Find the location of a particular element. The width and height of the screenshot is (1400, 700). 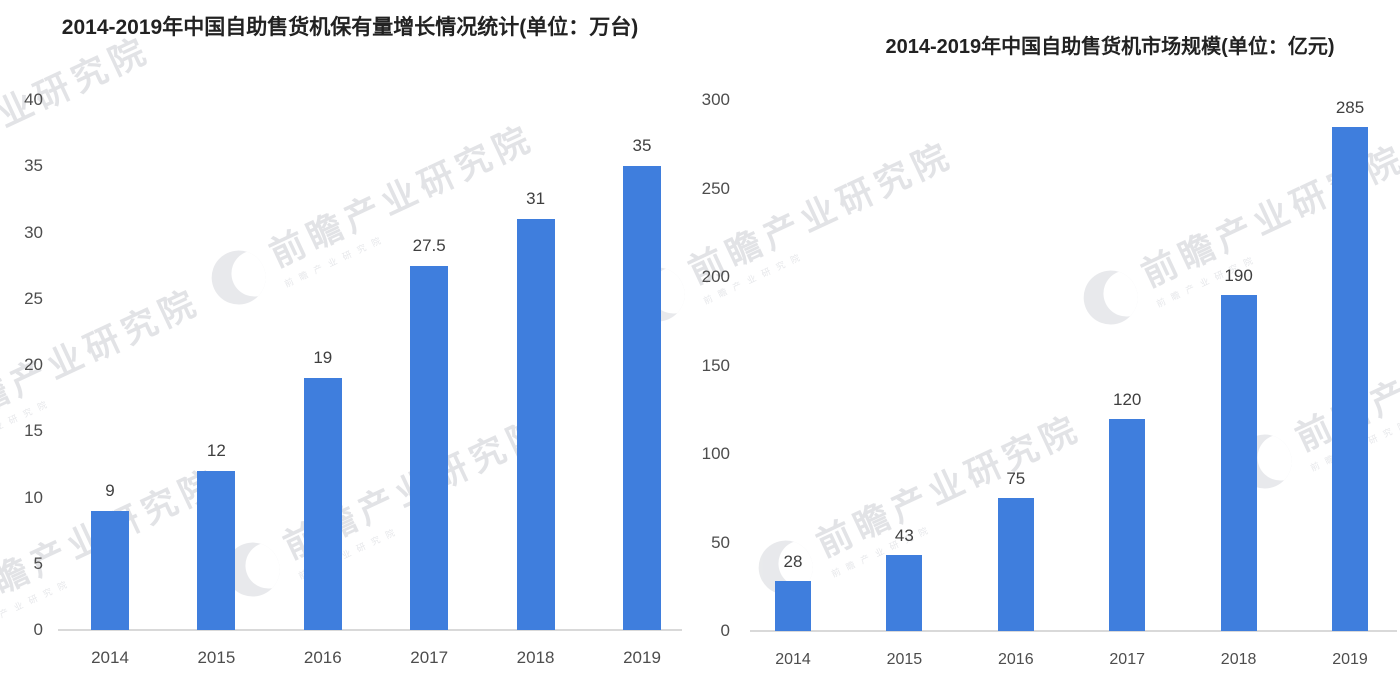

bar-value-label: 35 is located at coordinates (642, 146).